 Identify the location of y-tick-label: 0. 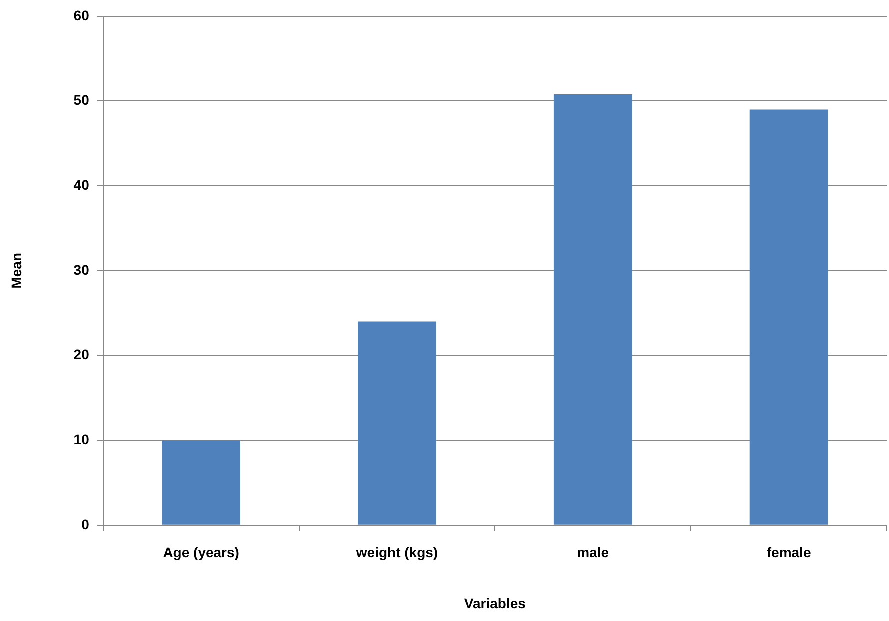
(86, 524).